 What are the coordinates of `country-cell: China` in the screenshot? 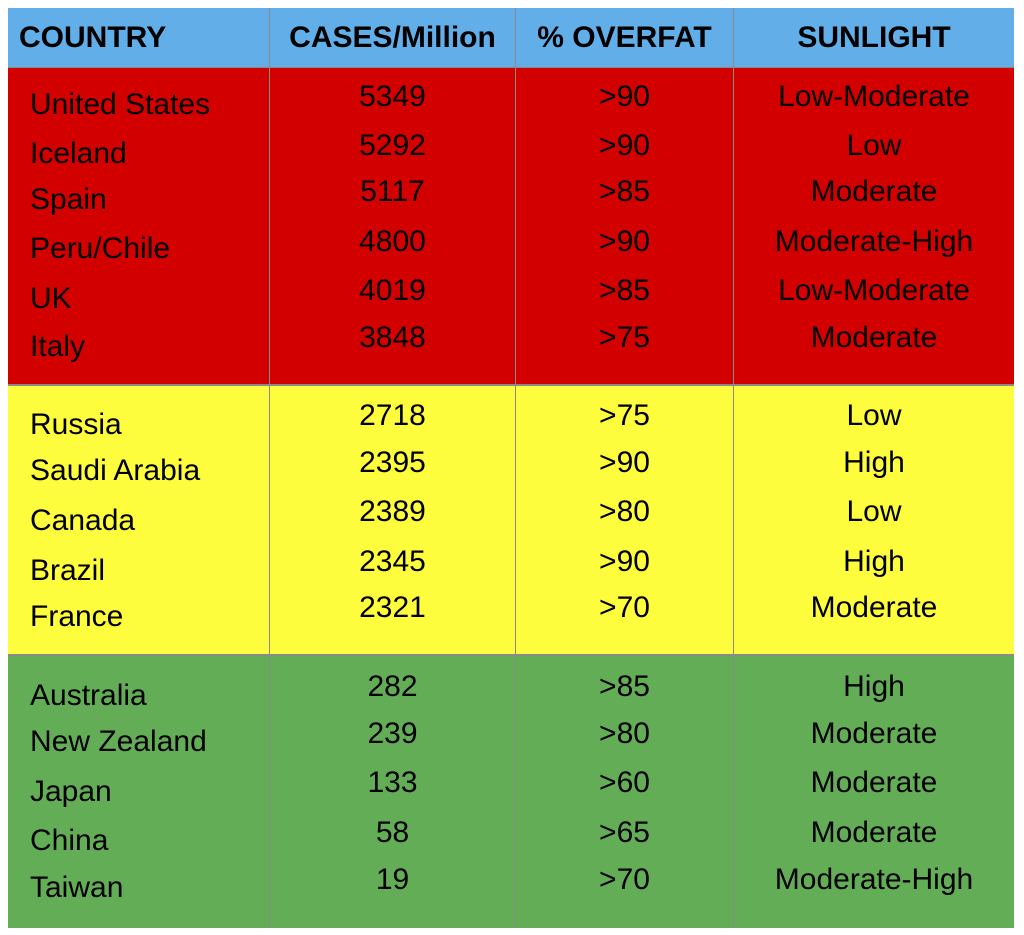 It's located at (69, 840).